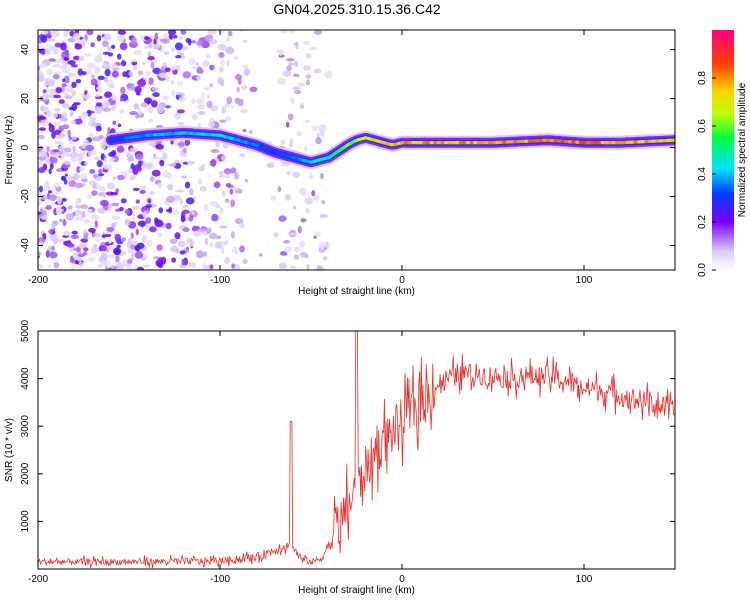  What do you see at coordinates (356, 590) in the screenshot?
I see `x-axis-label: Height of straight line (km)` at bounding box center [356, 590].